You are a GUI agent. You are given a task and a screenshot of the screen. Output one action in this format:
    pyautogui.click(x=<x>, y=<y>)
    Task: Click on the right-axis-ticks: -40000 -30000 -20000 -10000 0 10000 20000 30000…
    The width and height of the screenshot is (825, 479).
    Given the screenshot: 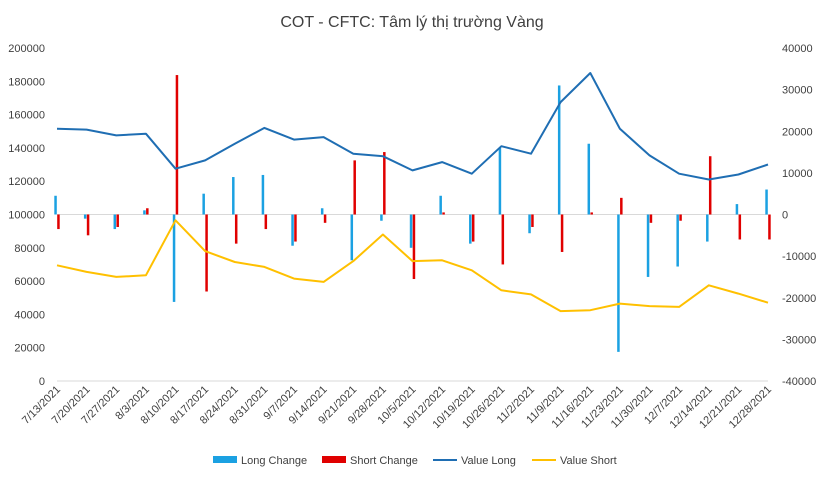 What is the action you would take?
    pyautogui.click(x=799, y=215)
    